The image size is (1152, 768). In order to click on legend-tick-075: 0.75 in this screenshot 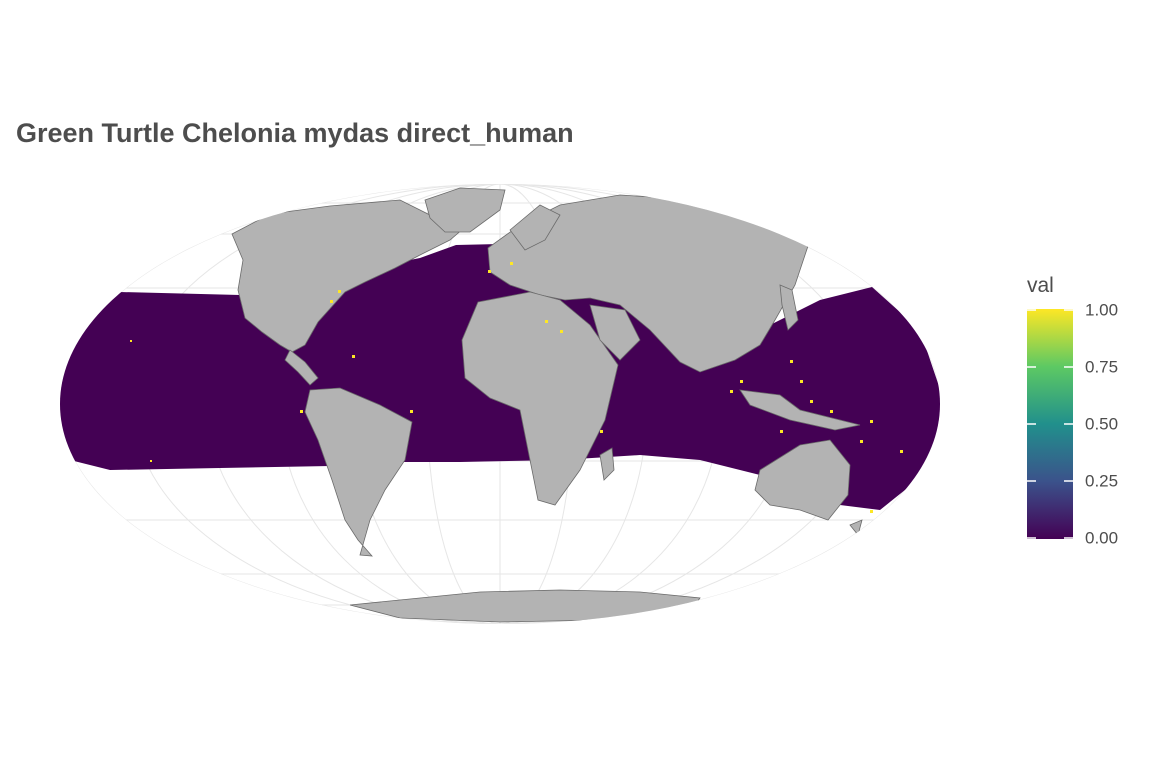, I will do `click(1102, 367)`.